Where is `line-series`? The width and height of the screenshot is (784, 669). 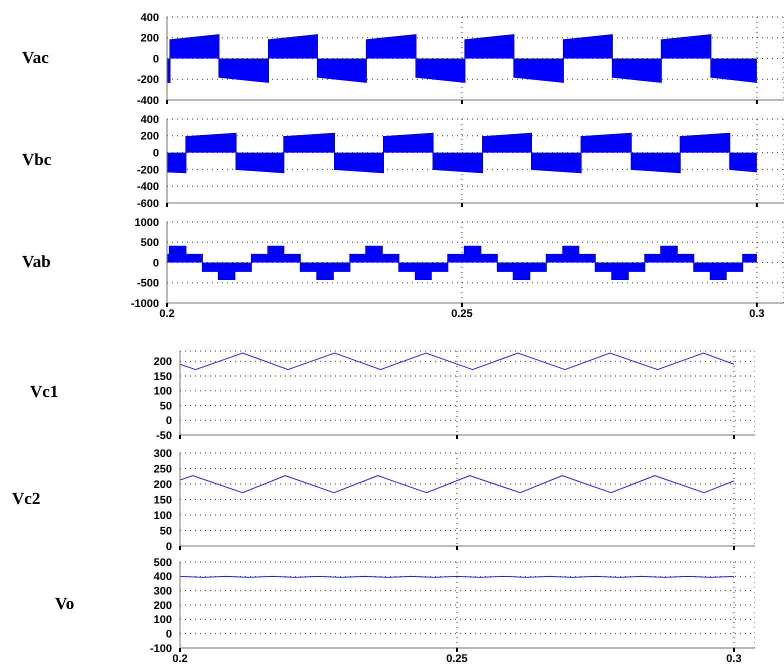 line-series is located at coordinates (457, 484).